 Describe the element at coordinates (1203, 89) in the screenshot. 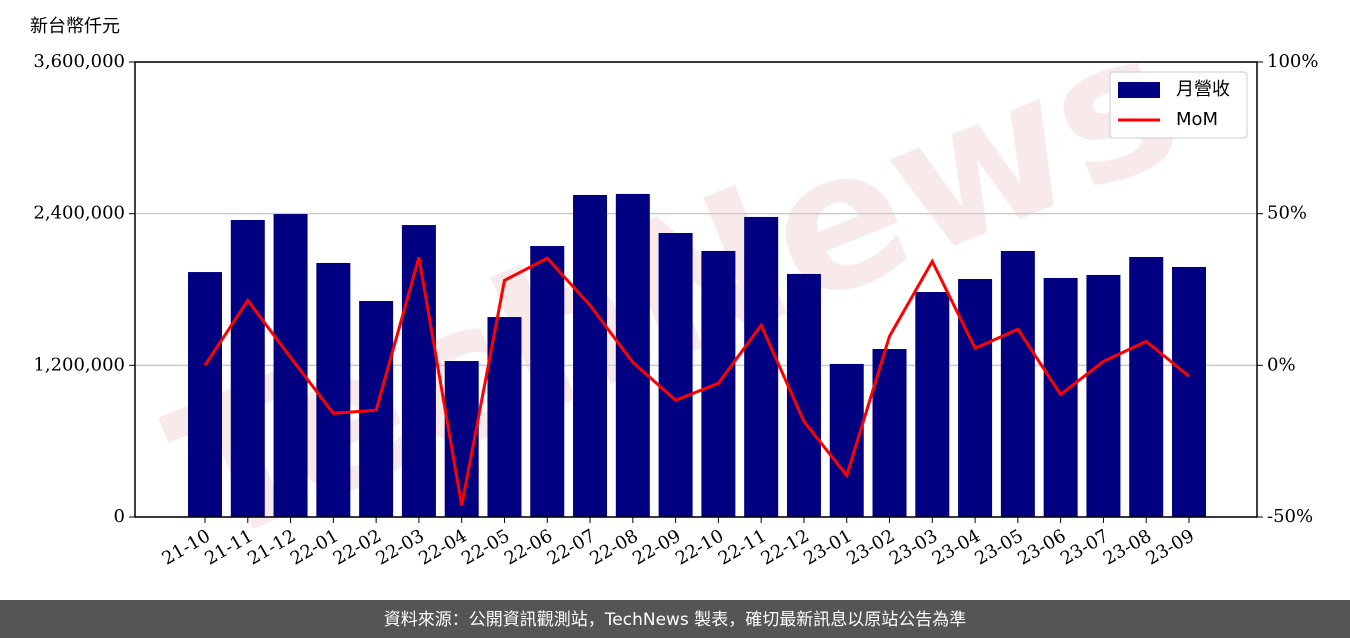

I see `legend-label: 月營收` at that location.